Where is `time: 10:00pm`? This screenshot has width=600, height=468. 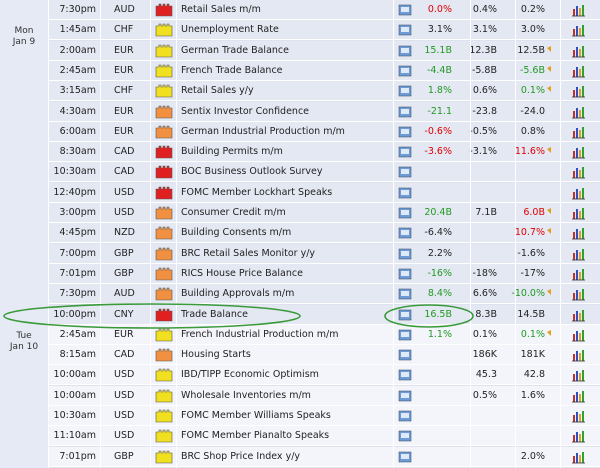
time: 10:00pm is located at coordinates (74, 314).